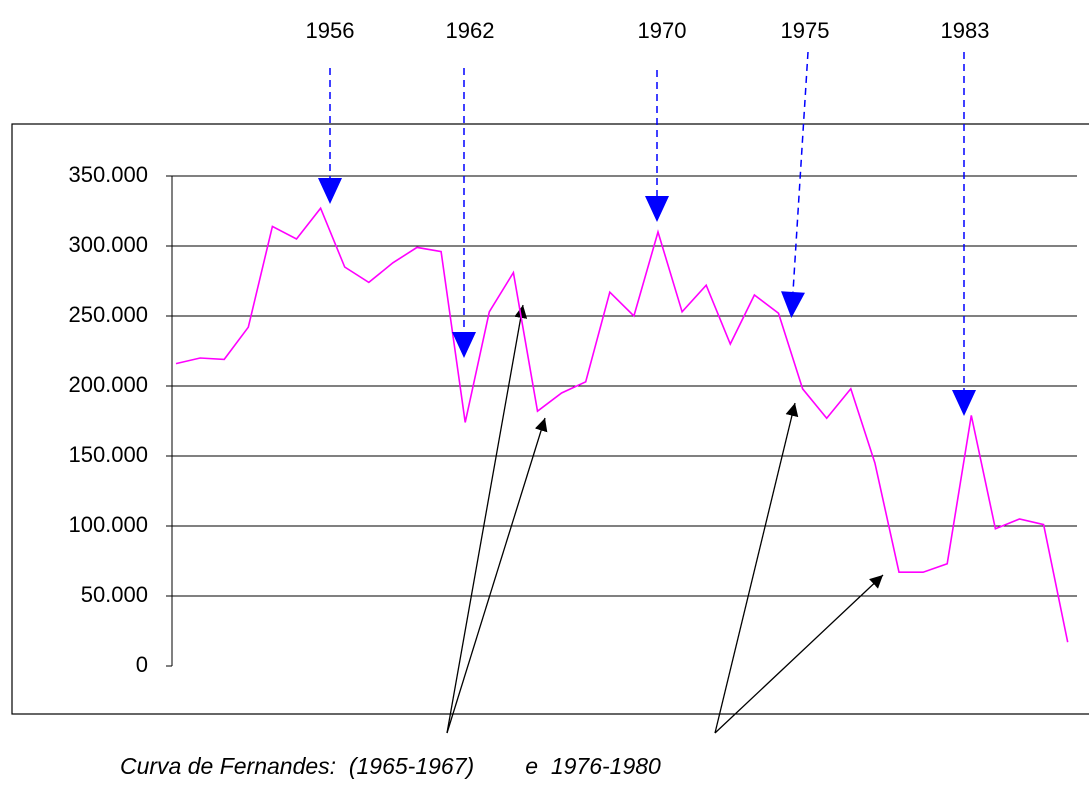 Image resolution: width=1089 pixels, height=804 pixels. What do you see at coordinates (142, 664) in the screenshot?
I see `y-tick-label: 0` at bounding box center [142, 664].